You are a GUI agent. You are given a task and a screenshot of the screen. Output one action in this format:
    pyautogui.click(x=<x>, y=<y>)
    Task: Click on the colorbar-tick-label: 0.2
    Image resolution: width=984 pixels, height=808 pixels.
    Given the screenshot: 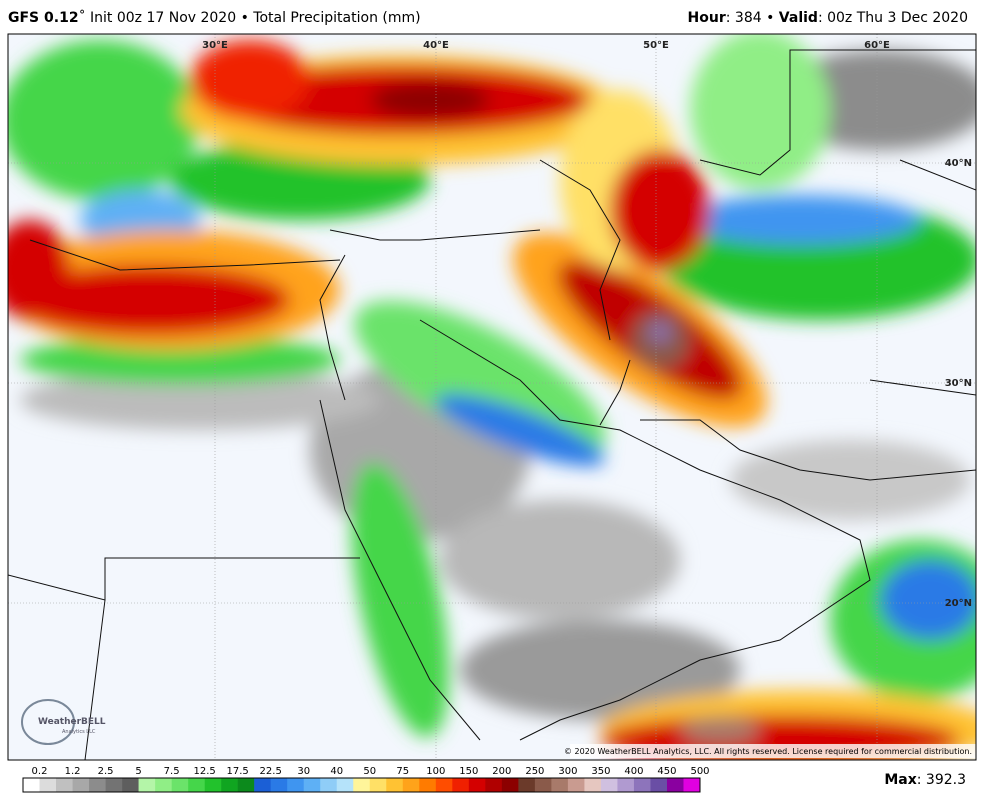 What is the action you would take?
    pyautogui.click(x=40, y=771)
    